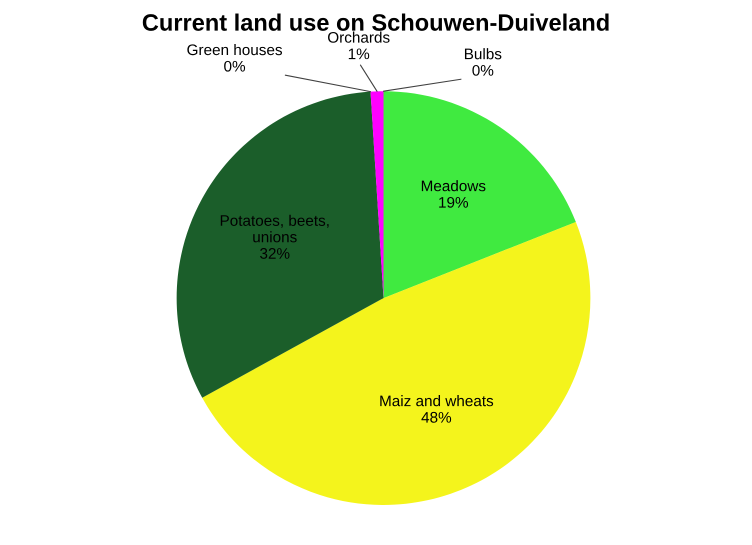 The width and height of the screenshot is (752, 545). I want to click on data-label: 32%, so click(275, 253).